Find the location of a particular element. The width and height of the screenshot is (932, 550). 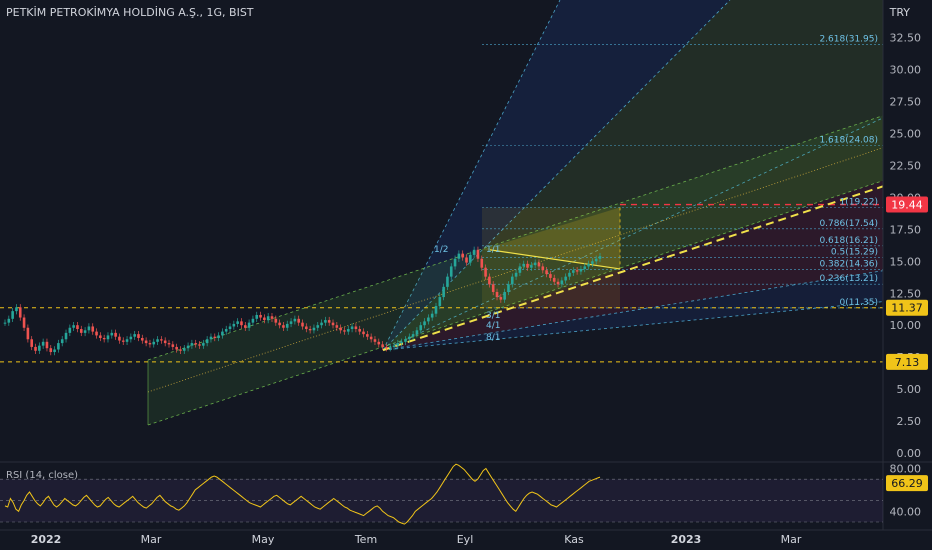

price-label-text: 19.44 is located at coordinates (907, 205).